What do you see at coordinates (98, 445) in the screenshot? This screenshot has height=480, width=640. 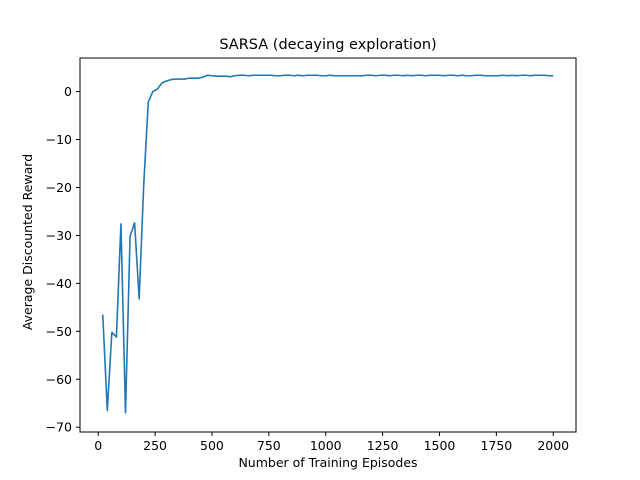 I see `x-tick-label: 0` at bounding box center [98, 445].